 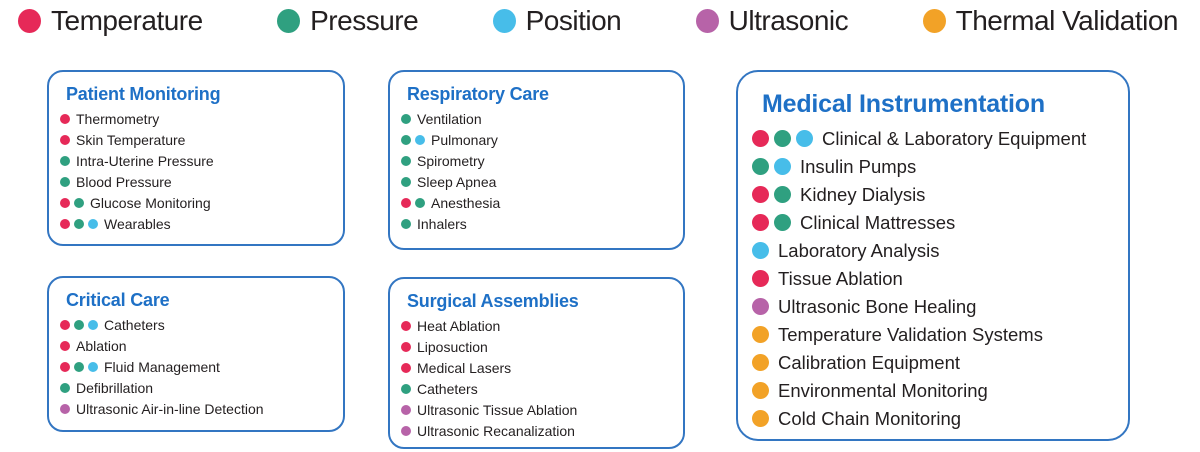 I want to click on application-item: Calibration Equipment, so click(x=936, y=362).